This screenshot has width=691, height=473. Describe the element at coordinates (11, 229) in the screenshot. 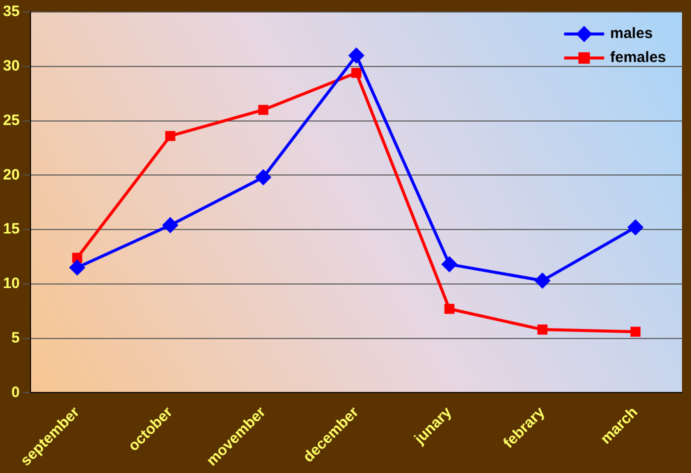

I see `y-tick-label: 15` at that location.